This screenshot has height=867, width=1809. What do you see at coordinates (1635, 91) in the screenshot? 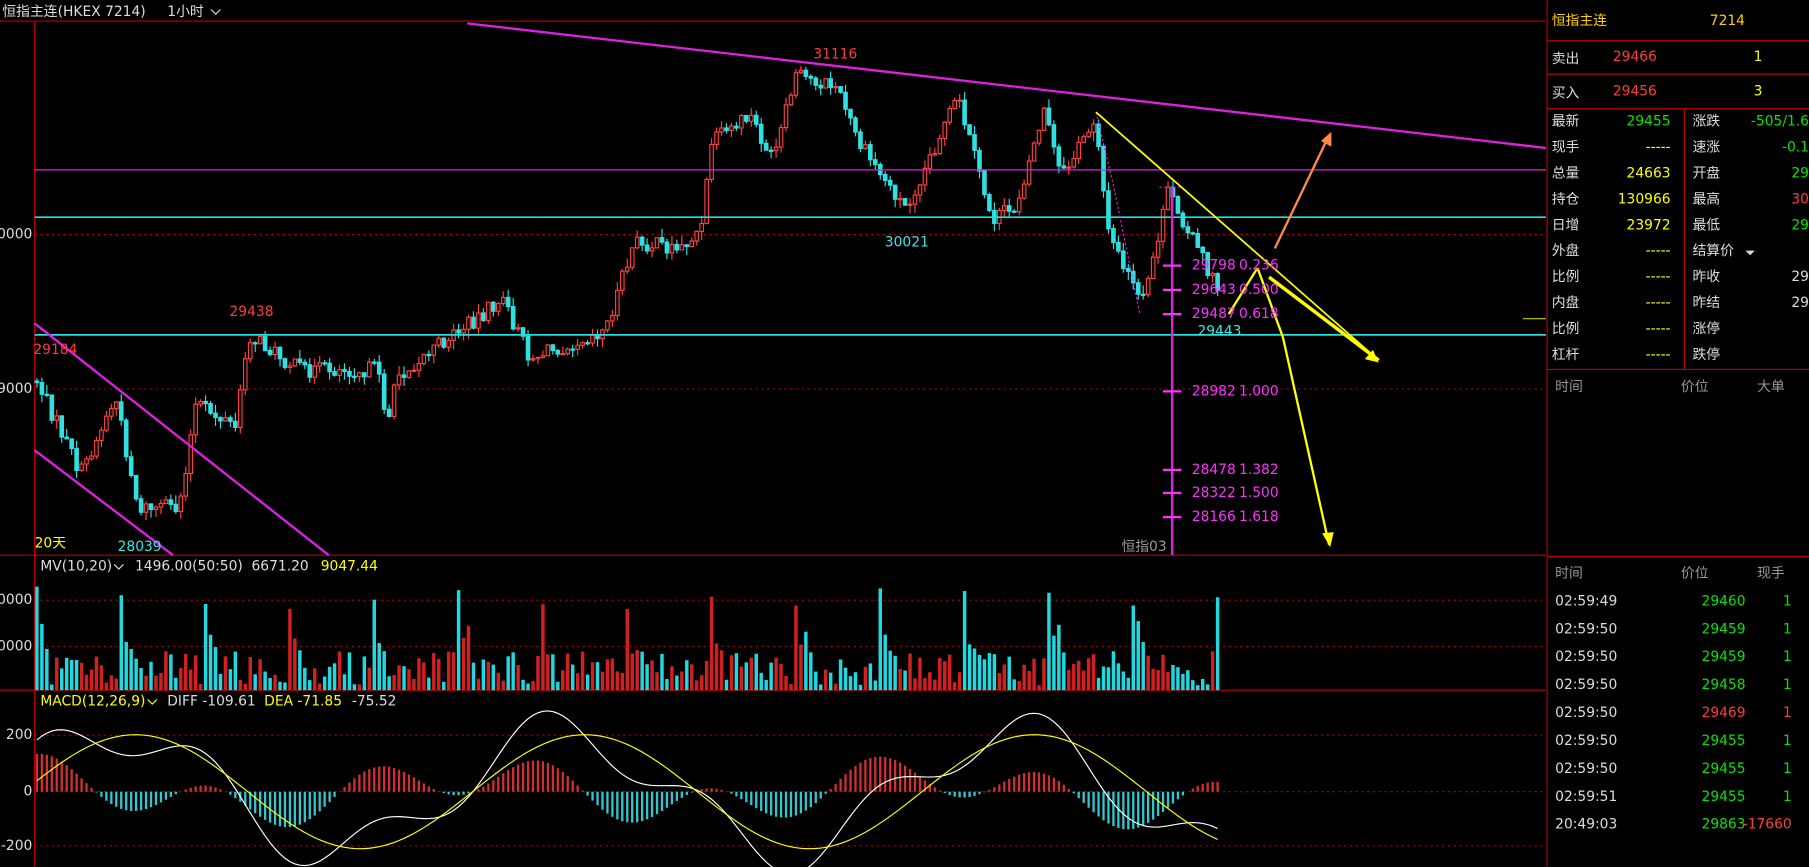
I see `order-price: 29456` at bounding box center [1635, 91].